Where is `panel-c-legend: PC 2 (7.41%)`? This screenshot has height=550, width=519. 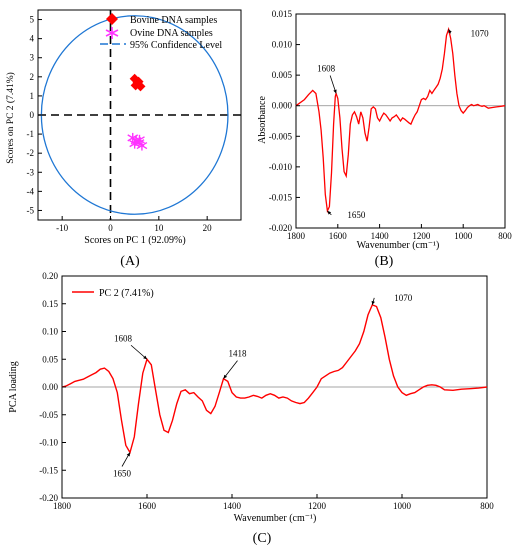
panel-c-legend: PC 2 (7.41%) is located at coordinates (113, 293).